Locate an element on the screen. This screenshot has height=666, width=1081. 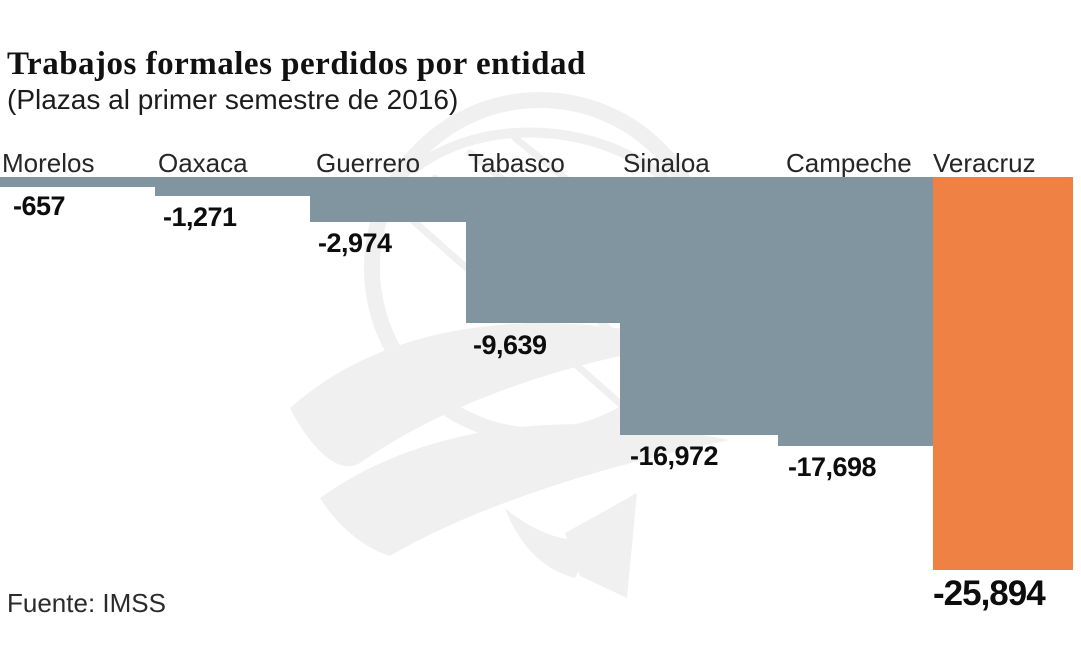
category-label-tabasco: Tabasco is located at coordinates (516, 163).